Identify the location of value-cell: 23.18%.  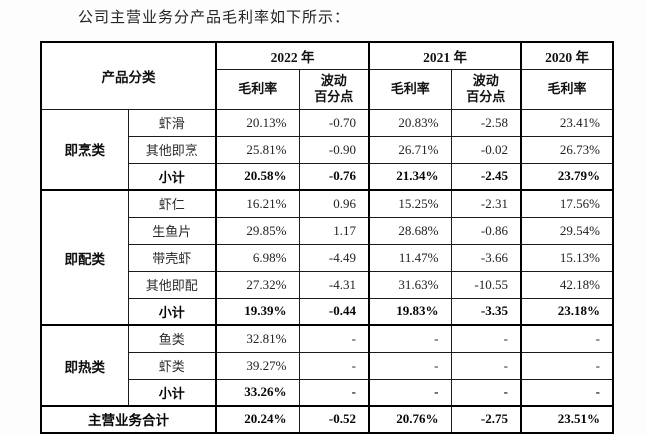
(567, 311).